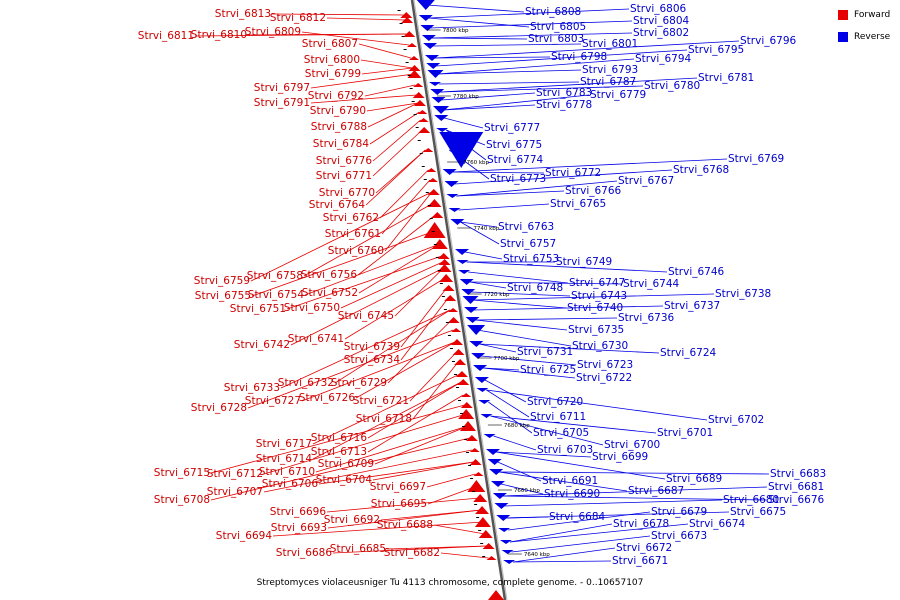 The width and height of the screenshot is (900, 600). I want to click on reverse-gene-label: Strvi_6753, so click(531, 259).